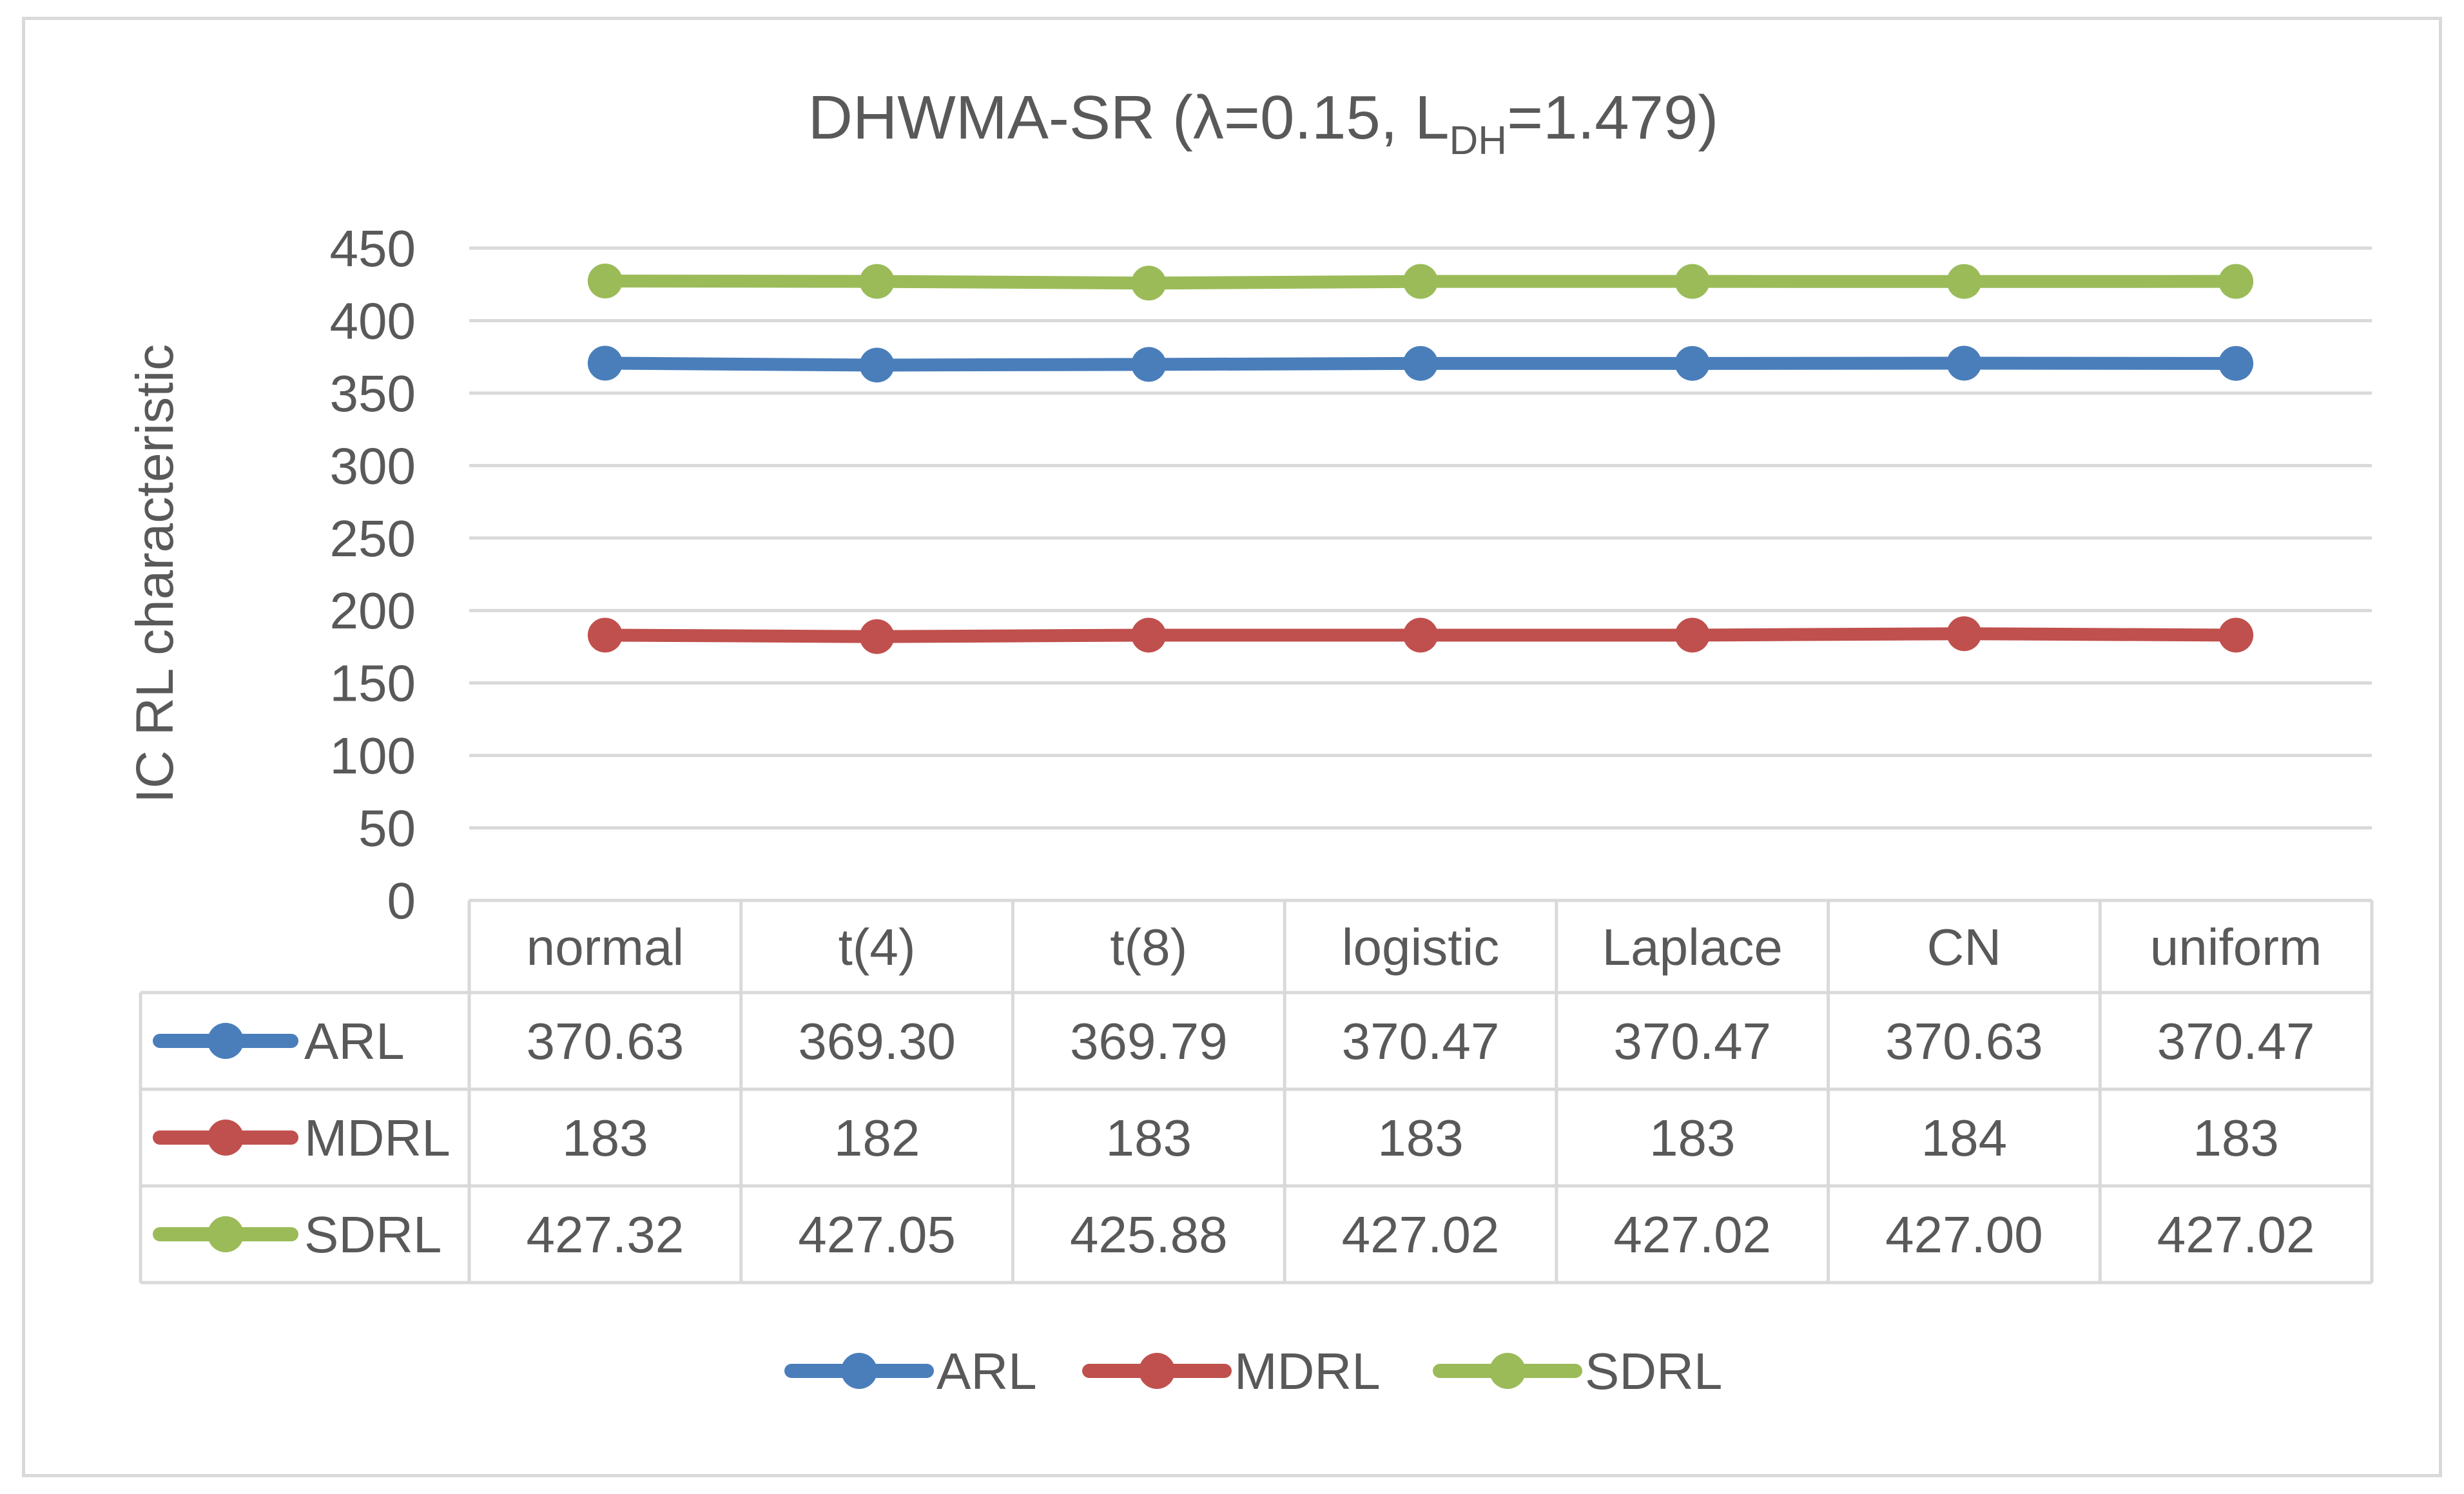 The width and height of the screenshot is (2464, 1494). I want to click on legend: ARL MDRL SDRL, so click(1253, 1371).